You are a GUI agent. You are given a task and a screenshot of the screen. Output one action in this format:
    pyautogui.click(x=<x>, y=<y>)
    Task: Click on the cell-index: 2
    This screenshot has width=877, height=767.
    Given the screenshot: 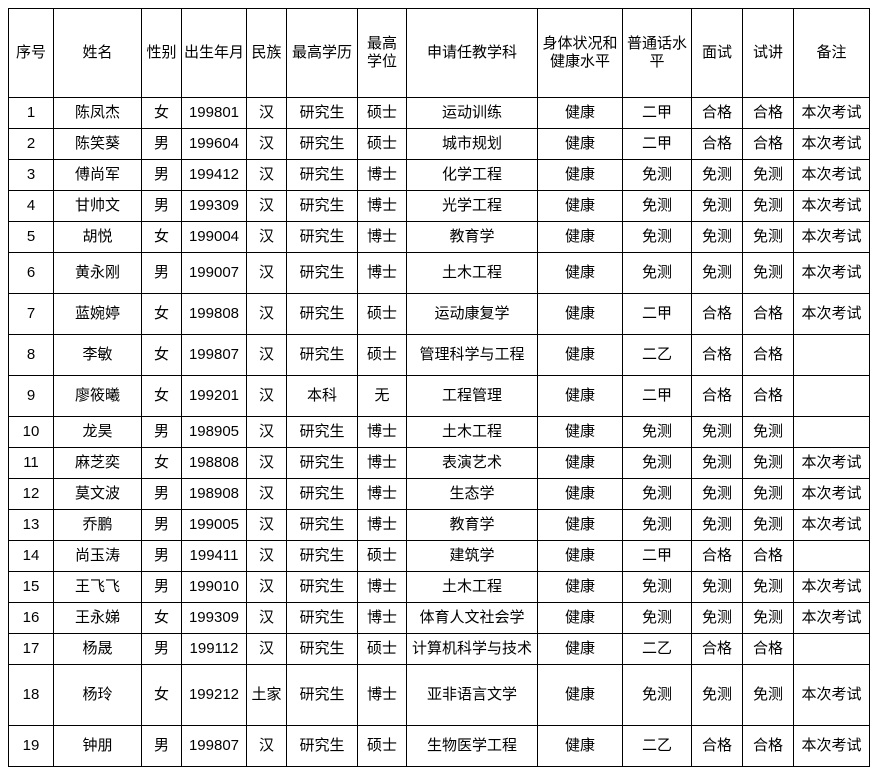 What is the action you would take?
    pyautogui.click(x=31, y=144)
    